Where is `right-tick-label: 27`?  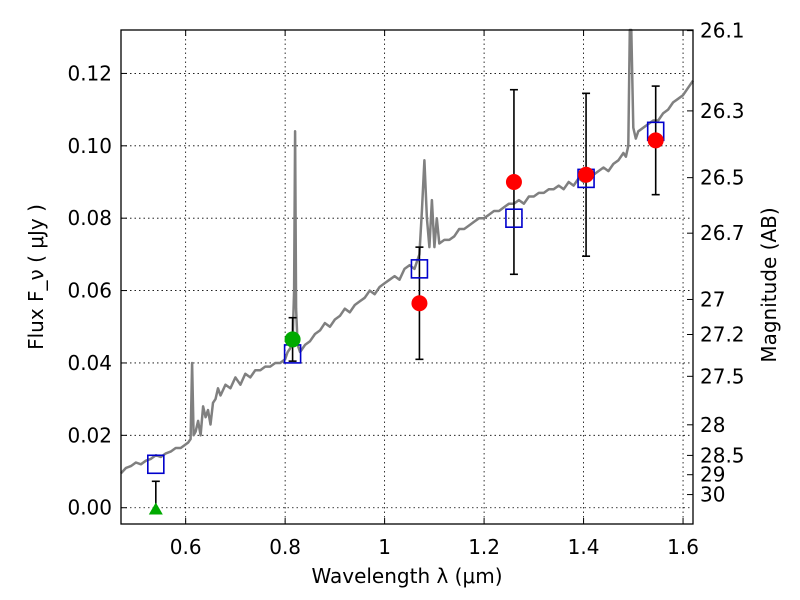
right-tick-label: 27 is located at coordinates (712, 299).